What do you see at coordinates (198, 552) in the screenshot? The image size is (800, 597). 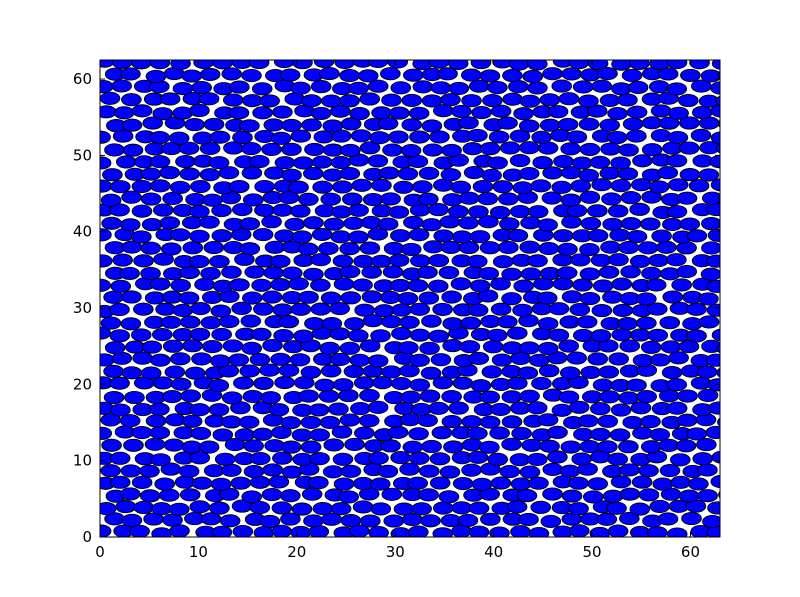 I see `x-tick-label: 10` at bounding box center [198, 552].